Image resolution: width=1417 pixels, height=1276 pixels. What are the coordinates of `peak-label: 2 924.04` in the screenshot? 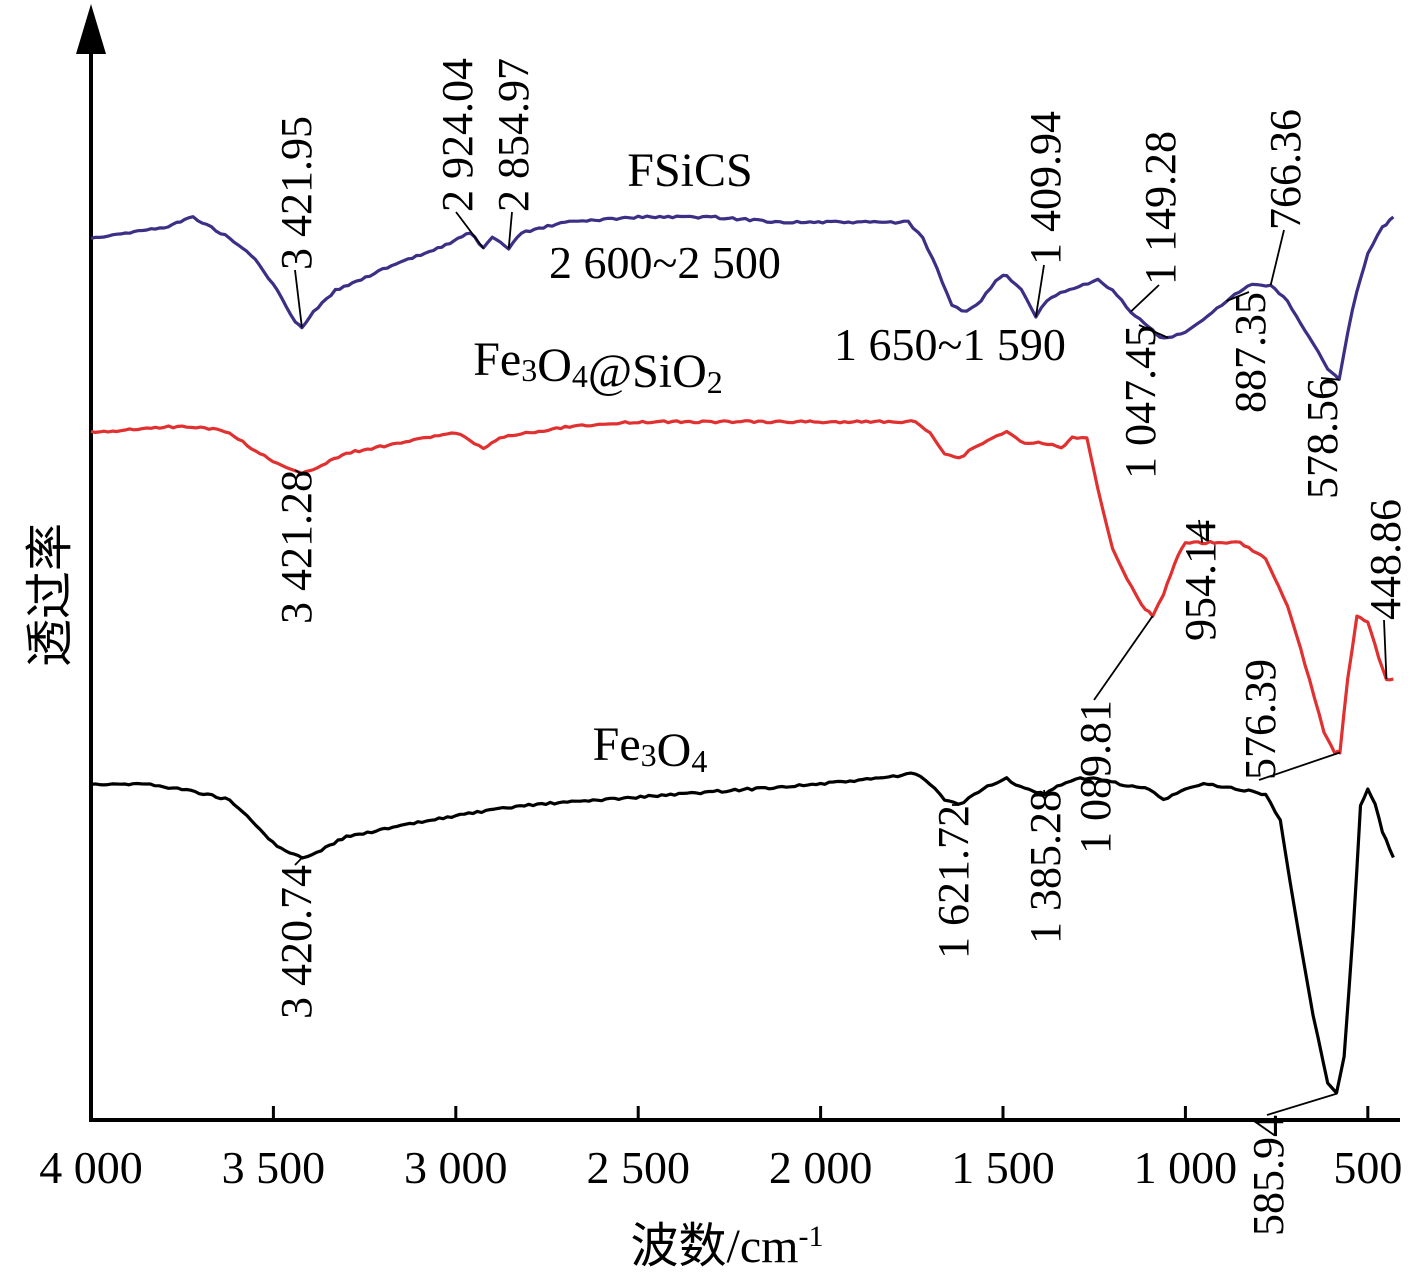 It's located at (457, 135).